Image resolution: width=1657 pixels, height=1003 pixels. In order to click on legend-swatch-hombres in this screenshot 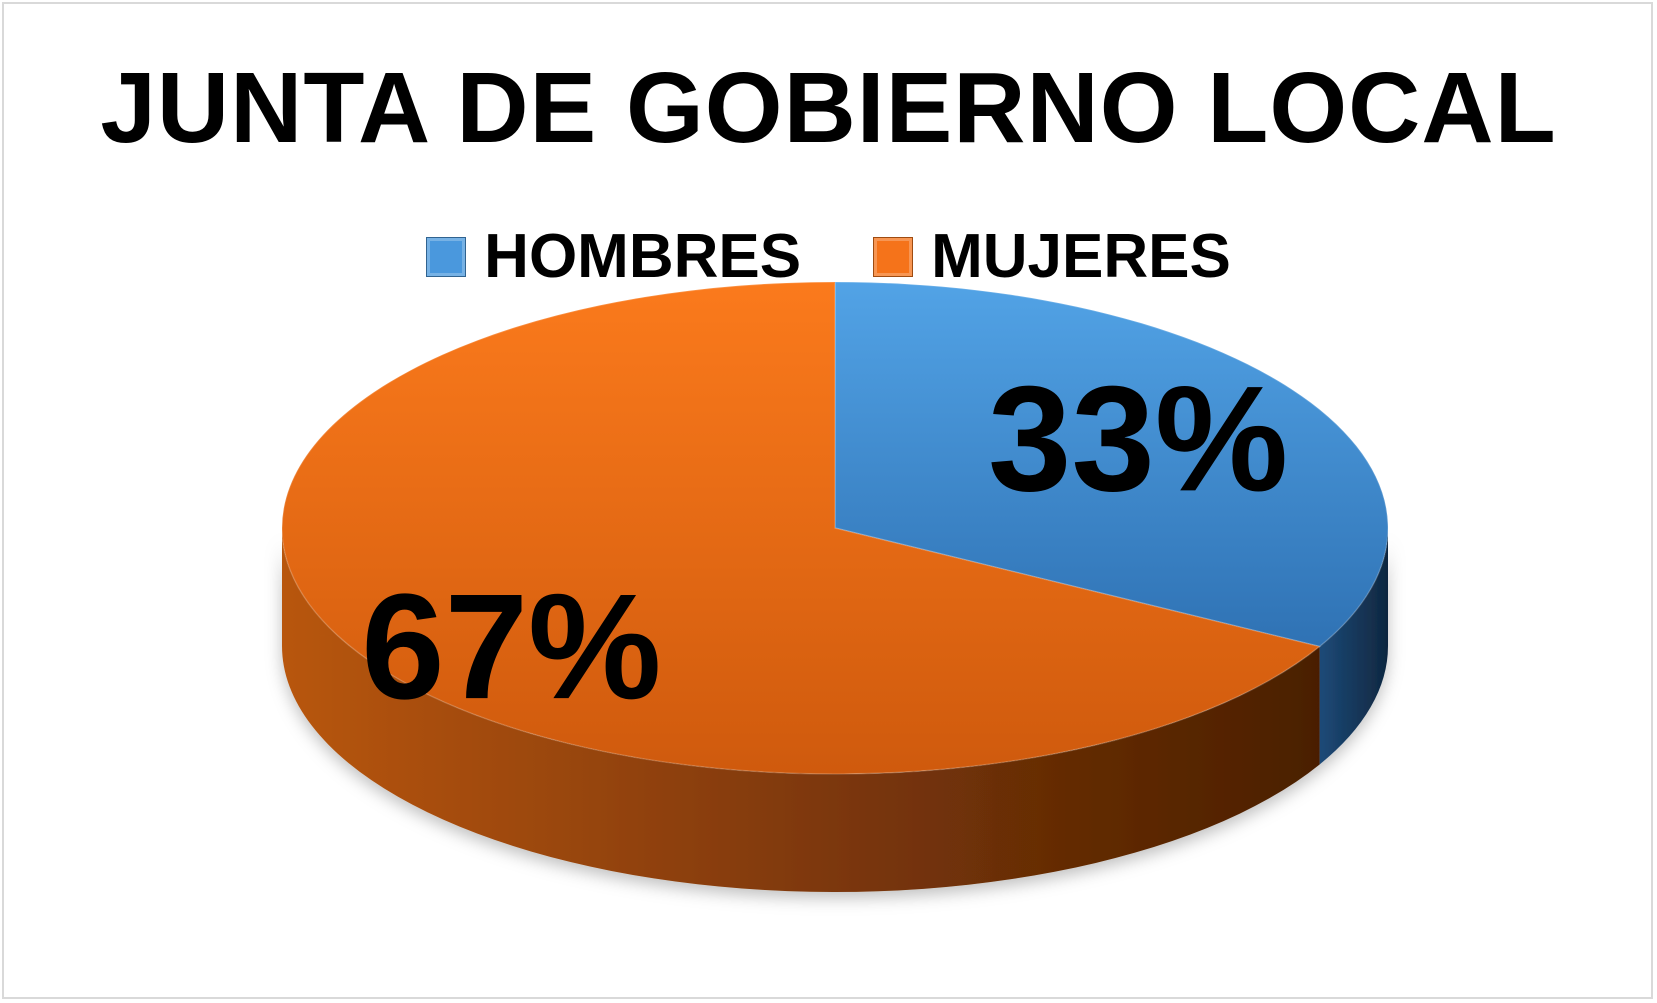, I will do `click(446, 257)`.